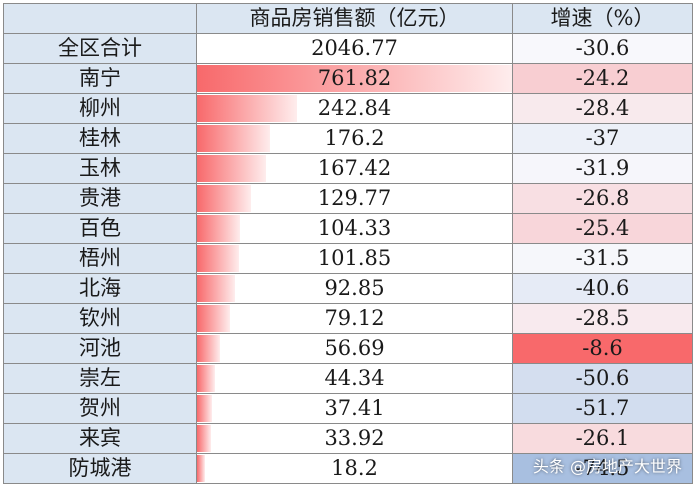  I want to click on sales-value: 129.77, so click(354, 198).